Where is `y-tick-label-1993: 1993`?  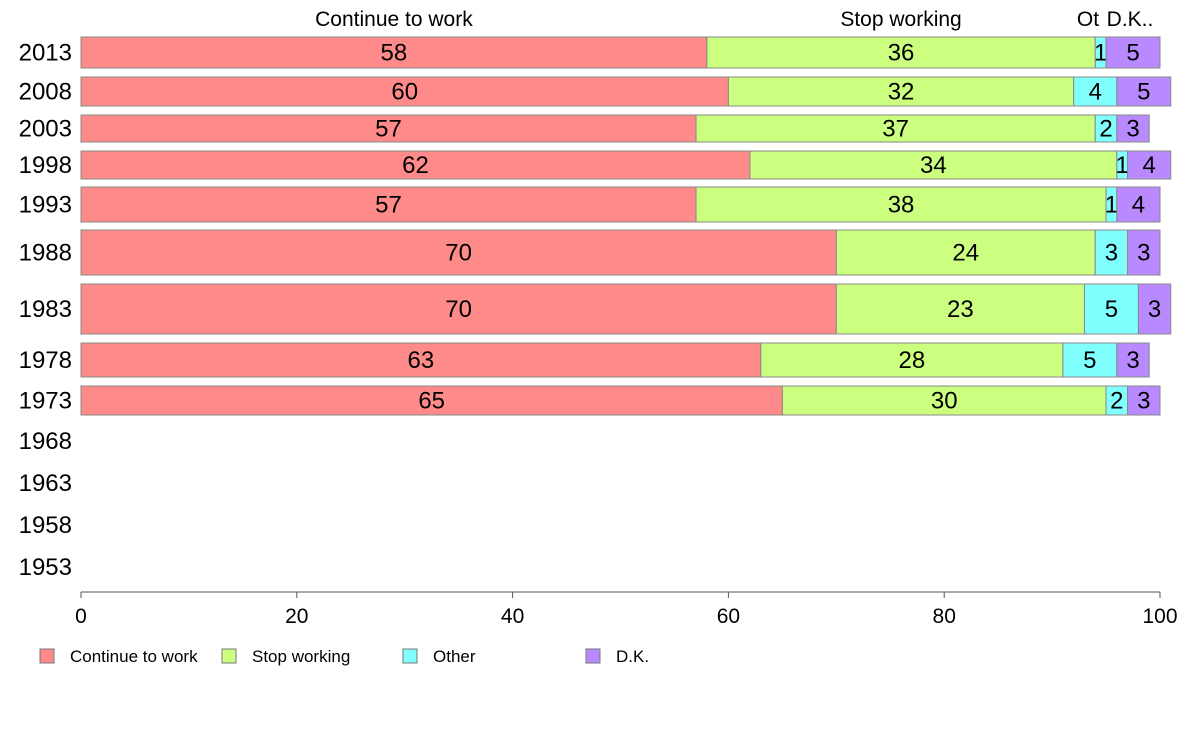 y-tick-label-1993: 1993 is located at coordinates (45, 205).